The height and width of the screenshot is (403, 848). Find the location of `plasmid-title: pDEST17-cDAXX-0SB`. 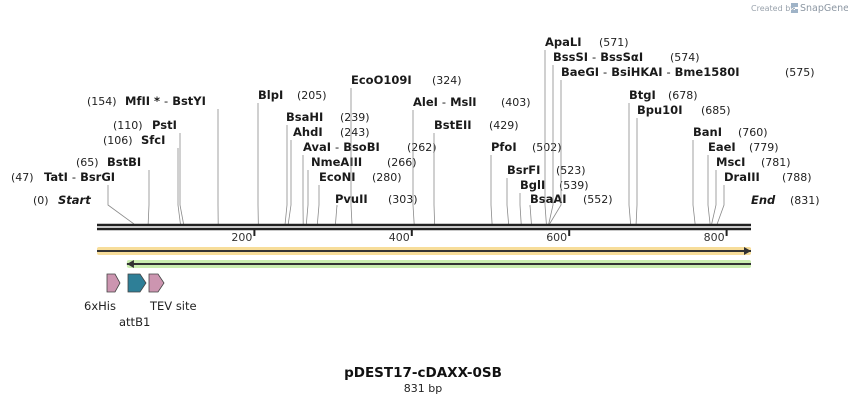

plasmid-title: pDEST17-cDAXX-0SB is located at coordinates (423, 373).